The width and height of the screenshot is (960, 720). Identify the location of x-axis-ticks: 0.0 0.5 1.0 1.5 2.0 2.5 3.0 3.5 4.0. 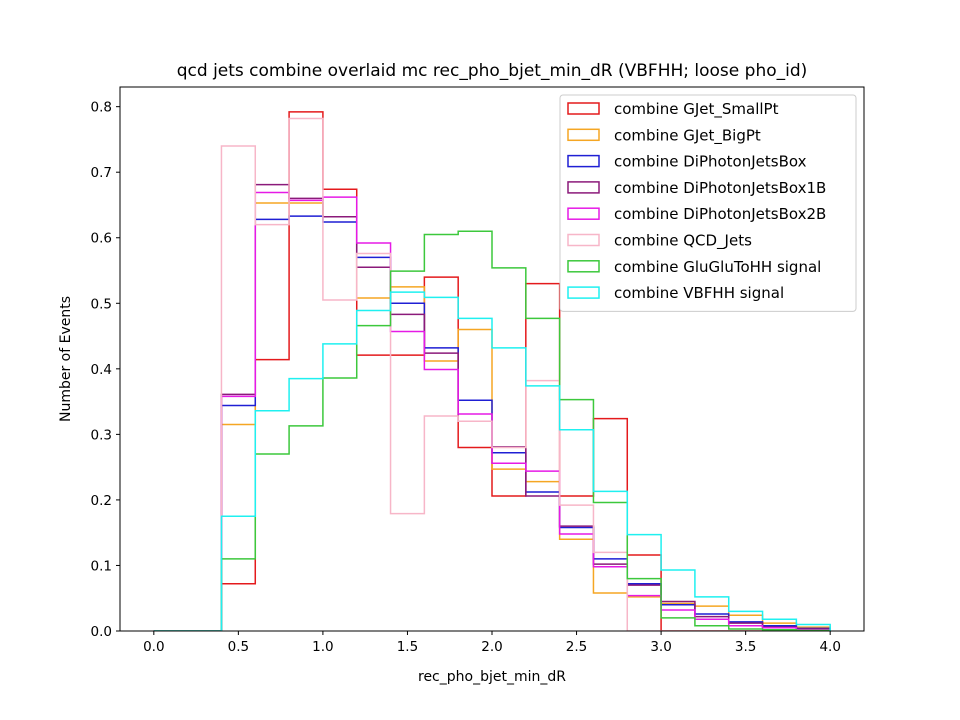
(492, 643).